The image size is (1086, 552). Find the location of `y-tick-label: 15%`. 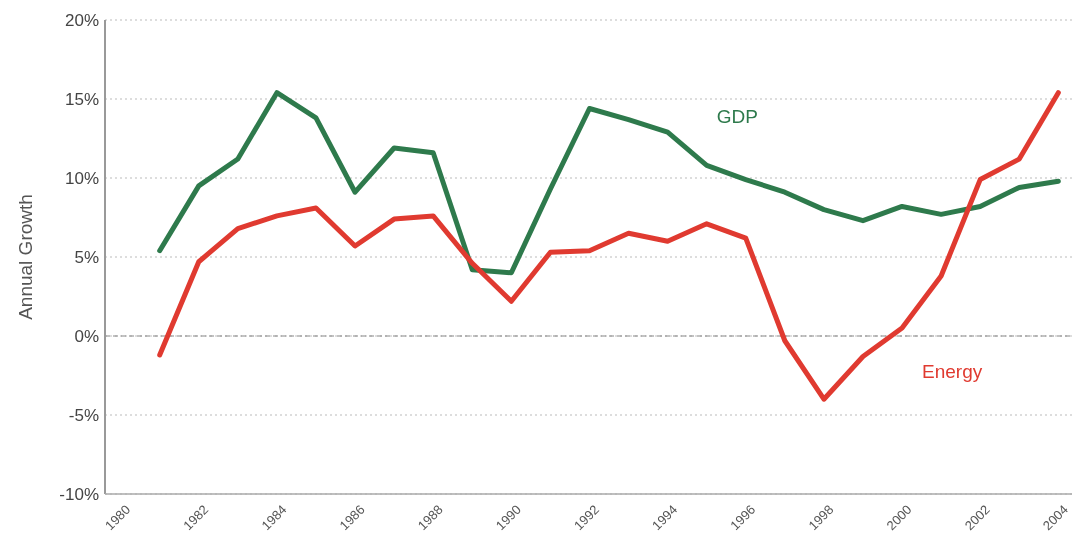

y-tick-label: 15% is located at coordinates (81, 99).